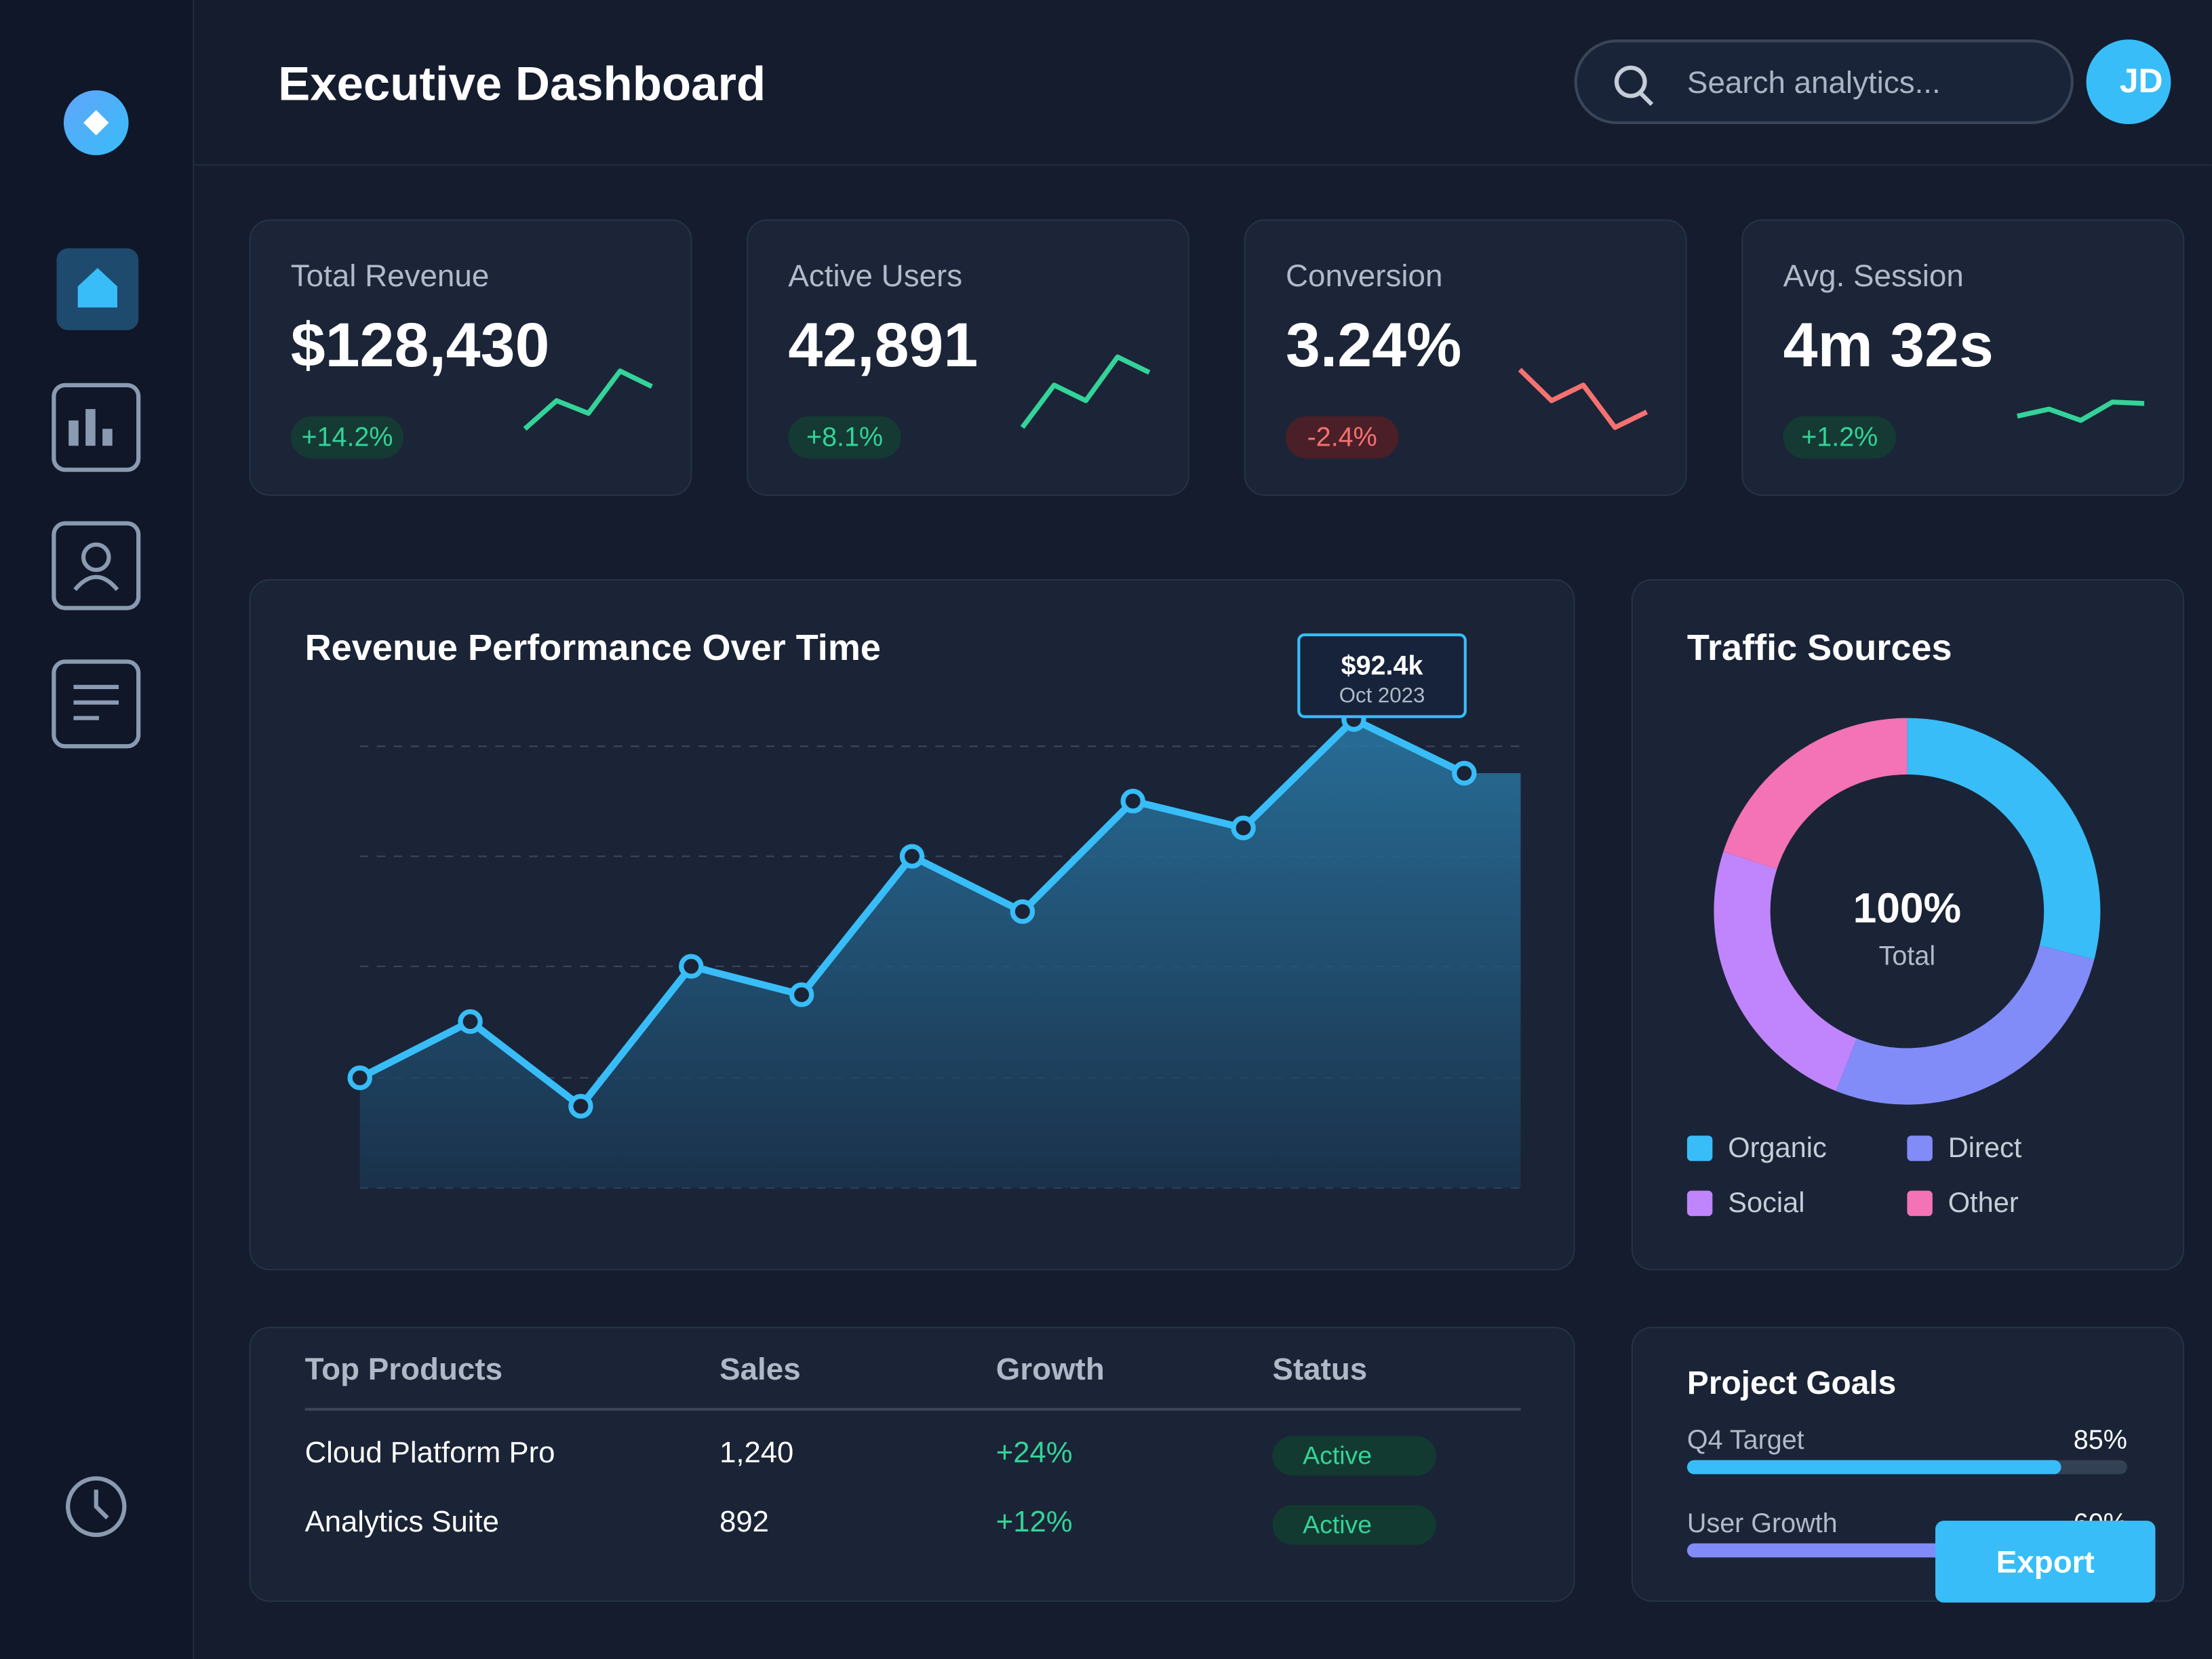 The width and height of the screenshot is (2212, 1659). What do you see at coordinates (1035, 1452) in the screenshot?
I see `table-cell: +24%` at bounding box center [1035, 1452].